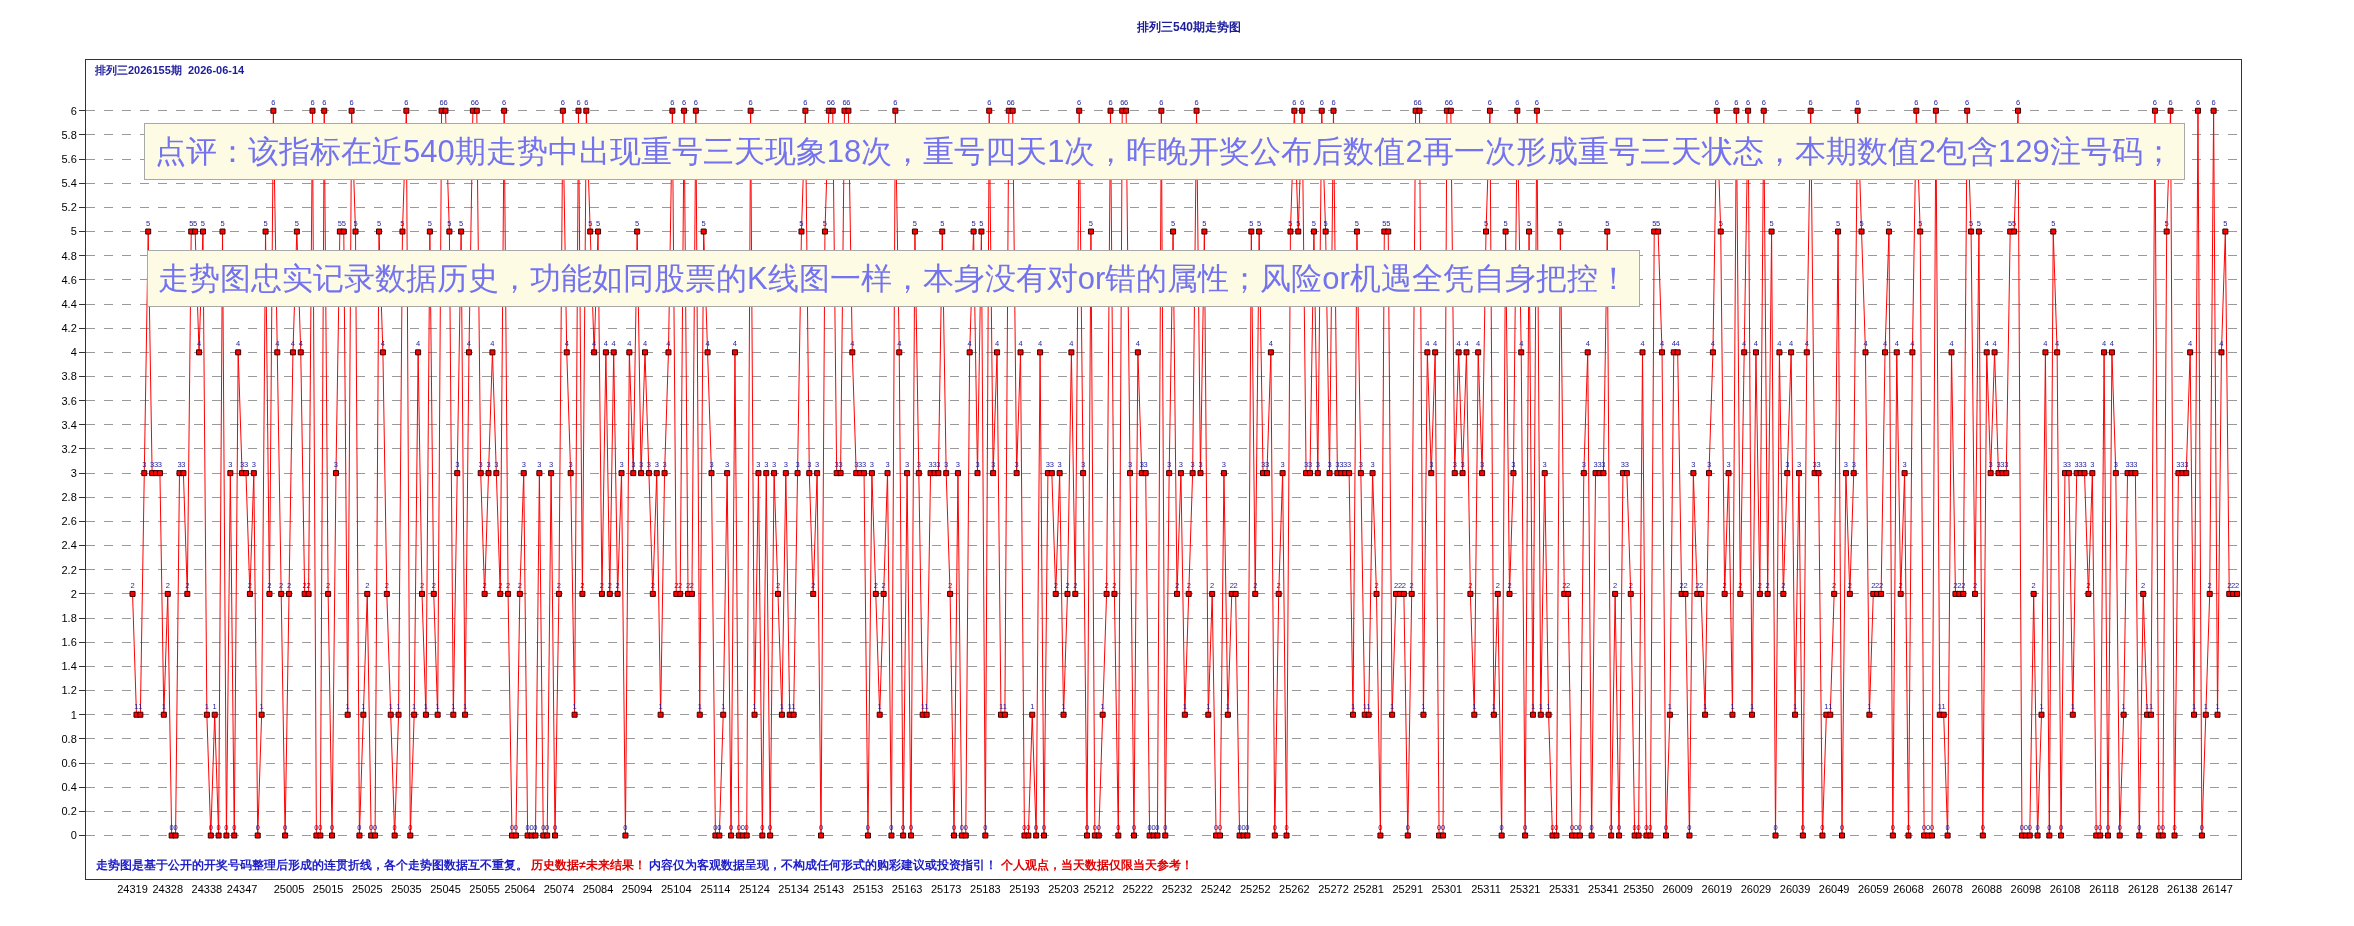 This screenshot has height=926, width=2354. Describe the element at coordinates (1188, 27) in the screenshot. I see `chart-title: 排列三540期走势图` at that location.